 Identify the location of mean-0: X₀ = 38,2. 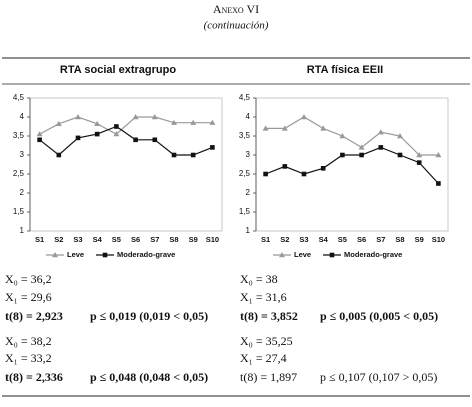
(28, 341).